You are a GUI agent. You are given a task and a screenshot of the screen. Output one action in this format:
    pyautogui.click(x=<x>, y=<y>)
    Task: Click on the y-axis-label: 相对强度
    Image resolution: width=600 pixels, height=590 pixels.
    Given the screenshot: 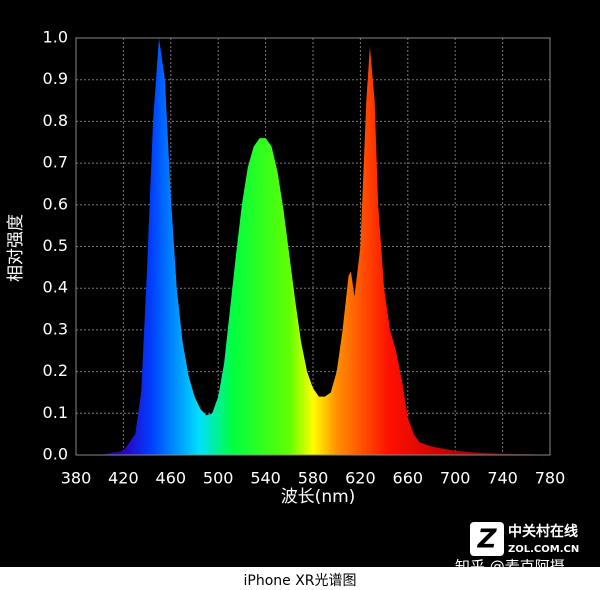 What is the action you would take?
    pyautogui.click(x=16, y=248)
    